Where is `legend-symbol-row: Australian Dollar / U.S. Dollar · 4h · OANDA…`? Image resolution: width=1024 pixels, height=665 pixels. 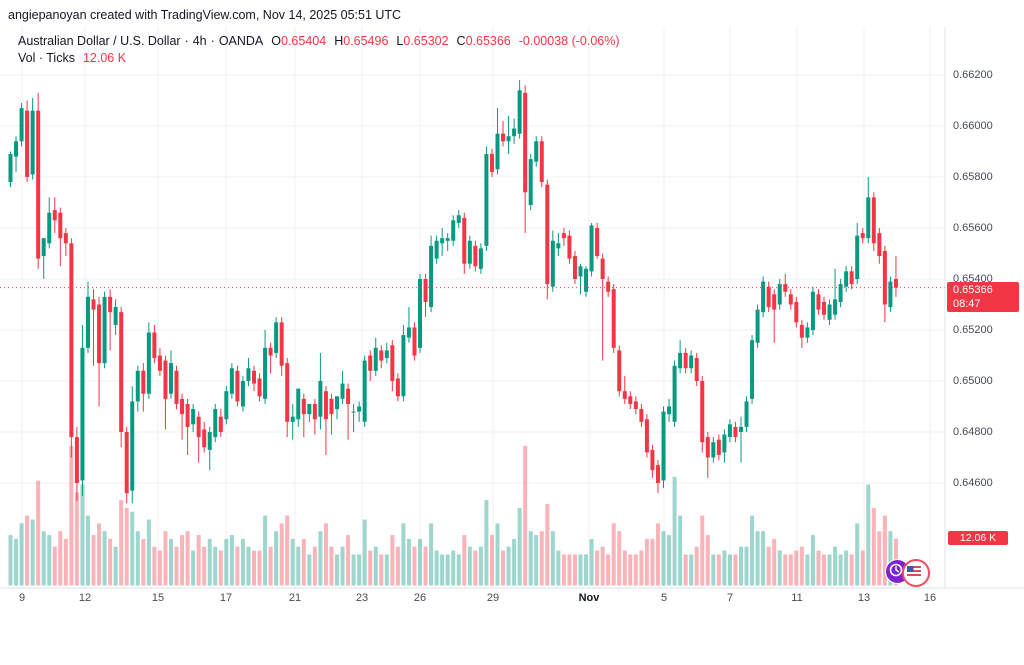
legend-symbol-row: Australian Dollar / U.S. Dollar · 4h · OANDA… is located at coordinates (319, 41).